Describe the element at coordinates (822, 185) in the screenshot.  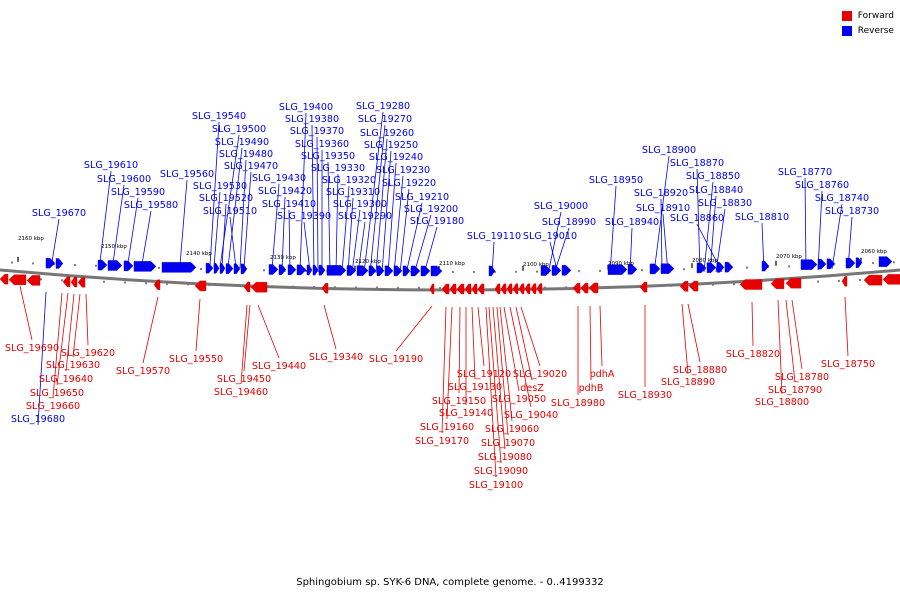
I see `reverse-label-slg-18760: SLG_18760` at that location.